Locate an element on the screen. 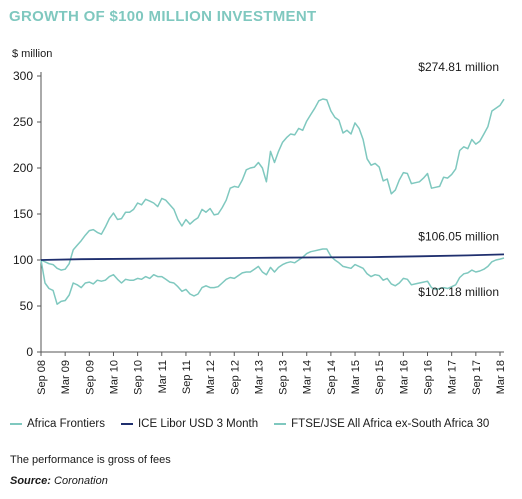  series-line-ftse-jse is located at coordinates (272, 276).